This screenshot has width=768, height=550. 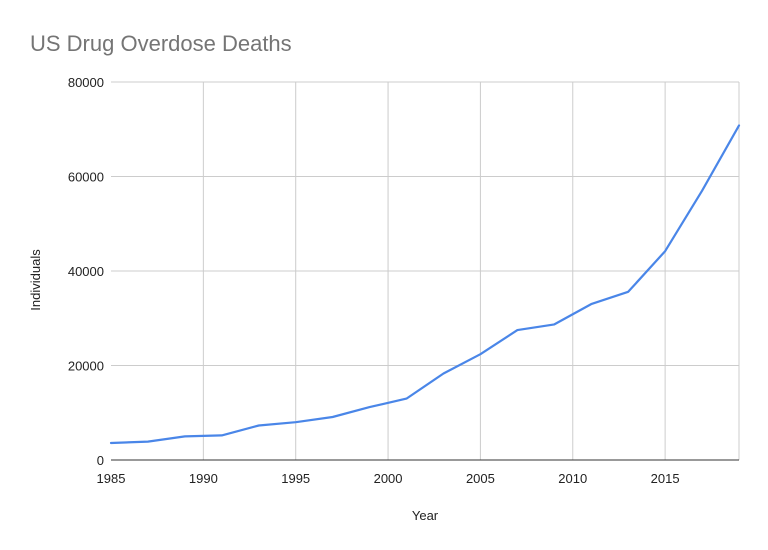 I want to click on y-tick-label: 0, so click(x=100, y=460).